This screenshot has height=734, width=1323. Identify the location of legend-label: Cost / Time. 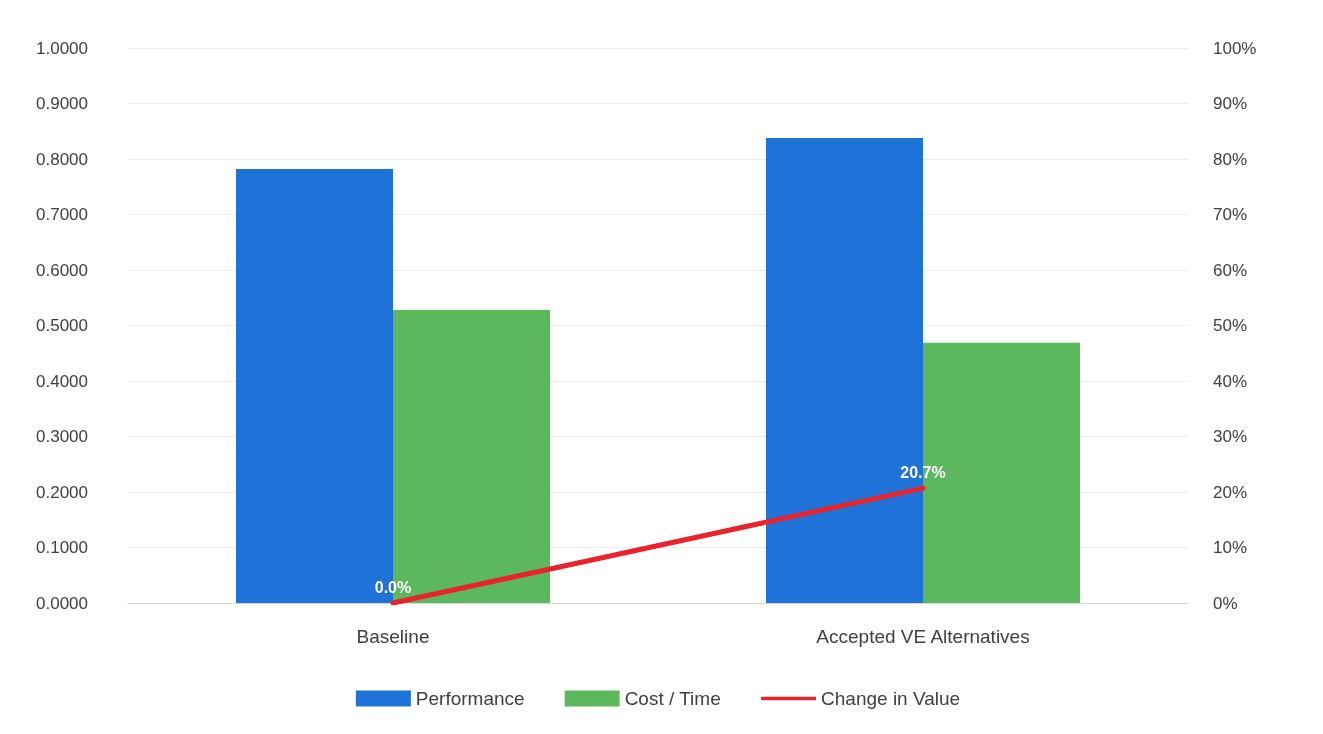
(672, 698).